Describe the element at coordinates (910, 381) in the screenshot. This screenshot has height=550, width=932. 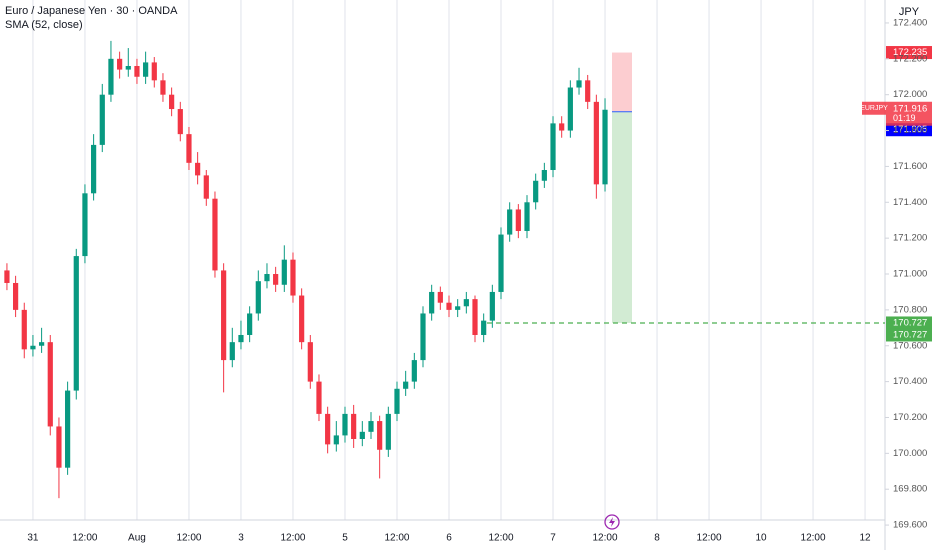
I see `y-tick-label: 170.400` at that location.